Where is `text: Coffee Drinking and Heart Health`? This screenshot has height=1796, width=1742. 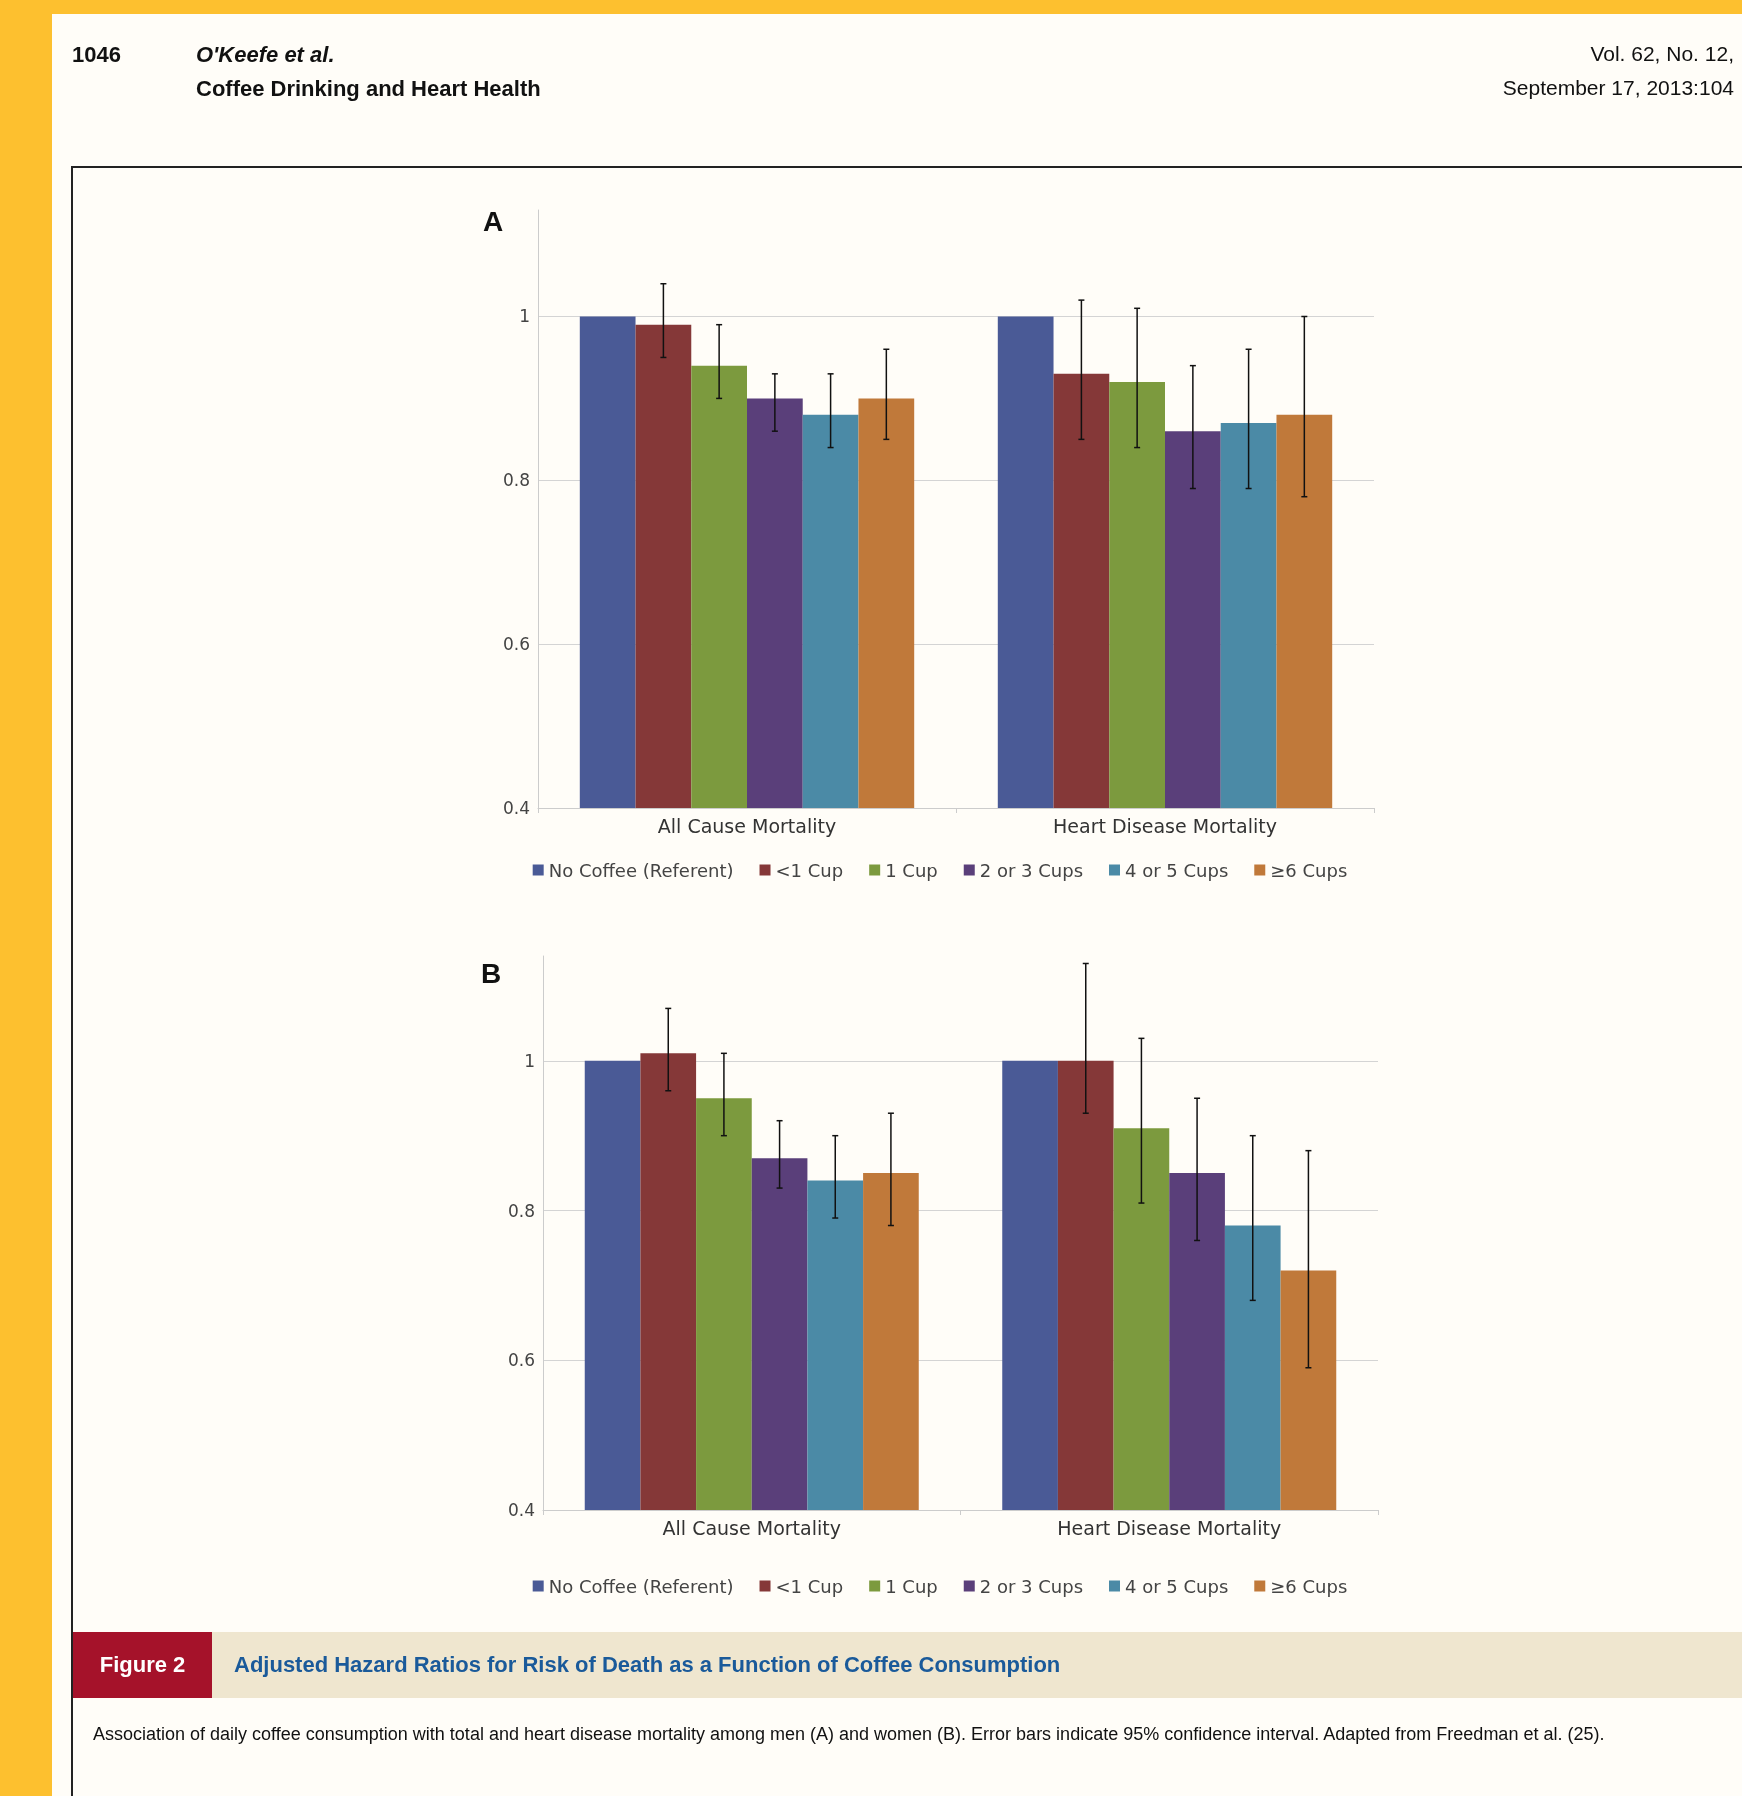 text: Coffee Drinking and Heart Health is located at coordinates (368, 89).